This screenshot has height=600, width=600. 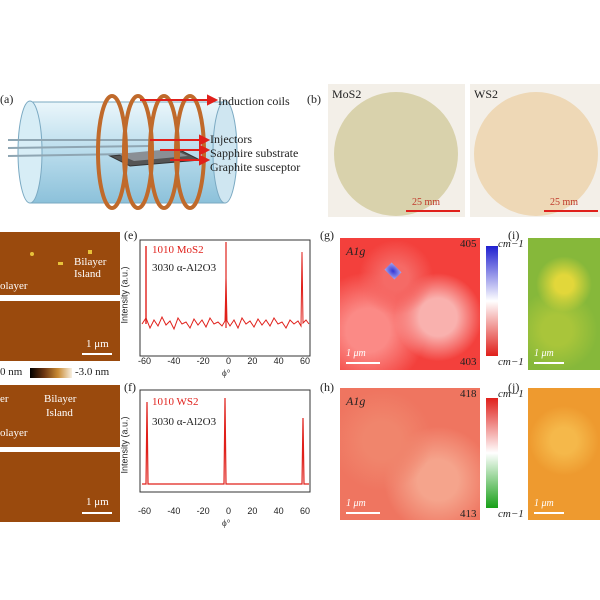 What do you see at coordinates (60, 487) in the screenshot?
I see `afm-ws2-bottom: 1 μm` at bounding box center [60, 487].